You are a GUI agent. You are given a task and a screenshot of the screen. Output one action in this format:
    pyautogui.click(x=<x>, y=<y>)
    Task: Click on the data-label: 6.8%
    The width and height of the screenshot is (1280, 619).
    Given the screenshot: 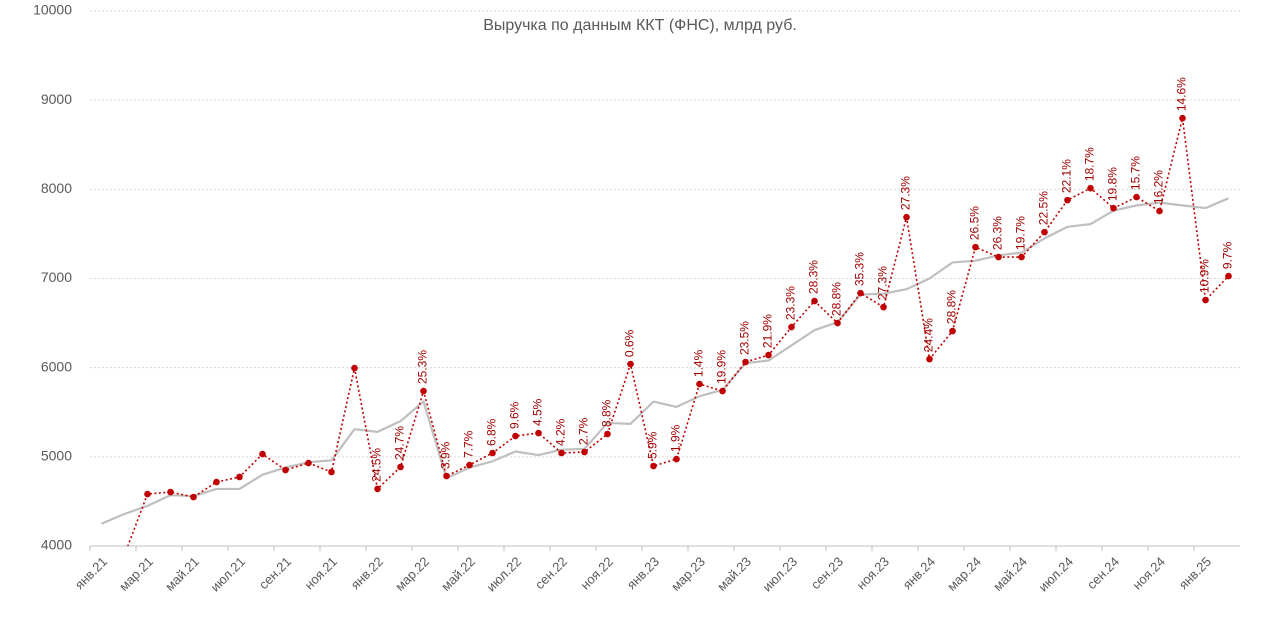 What is the action you would take?
    pyautogui.click(x=492, y=432)
    